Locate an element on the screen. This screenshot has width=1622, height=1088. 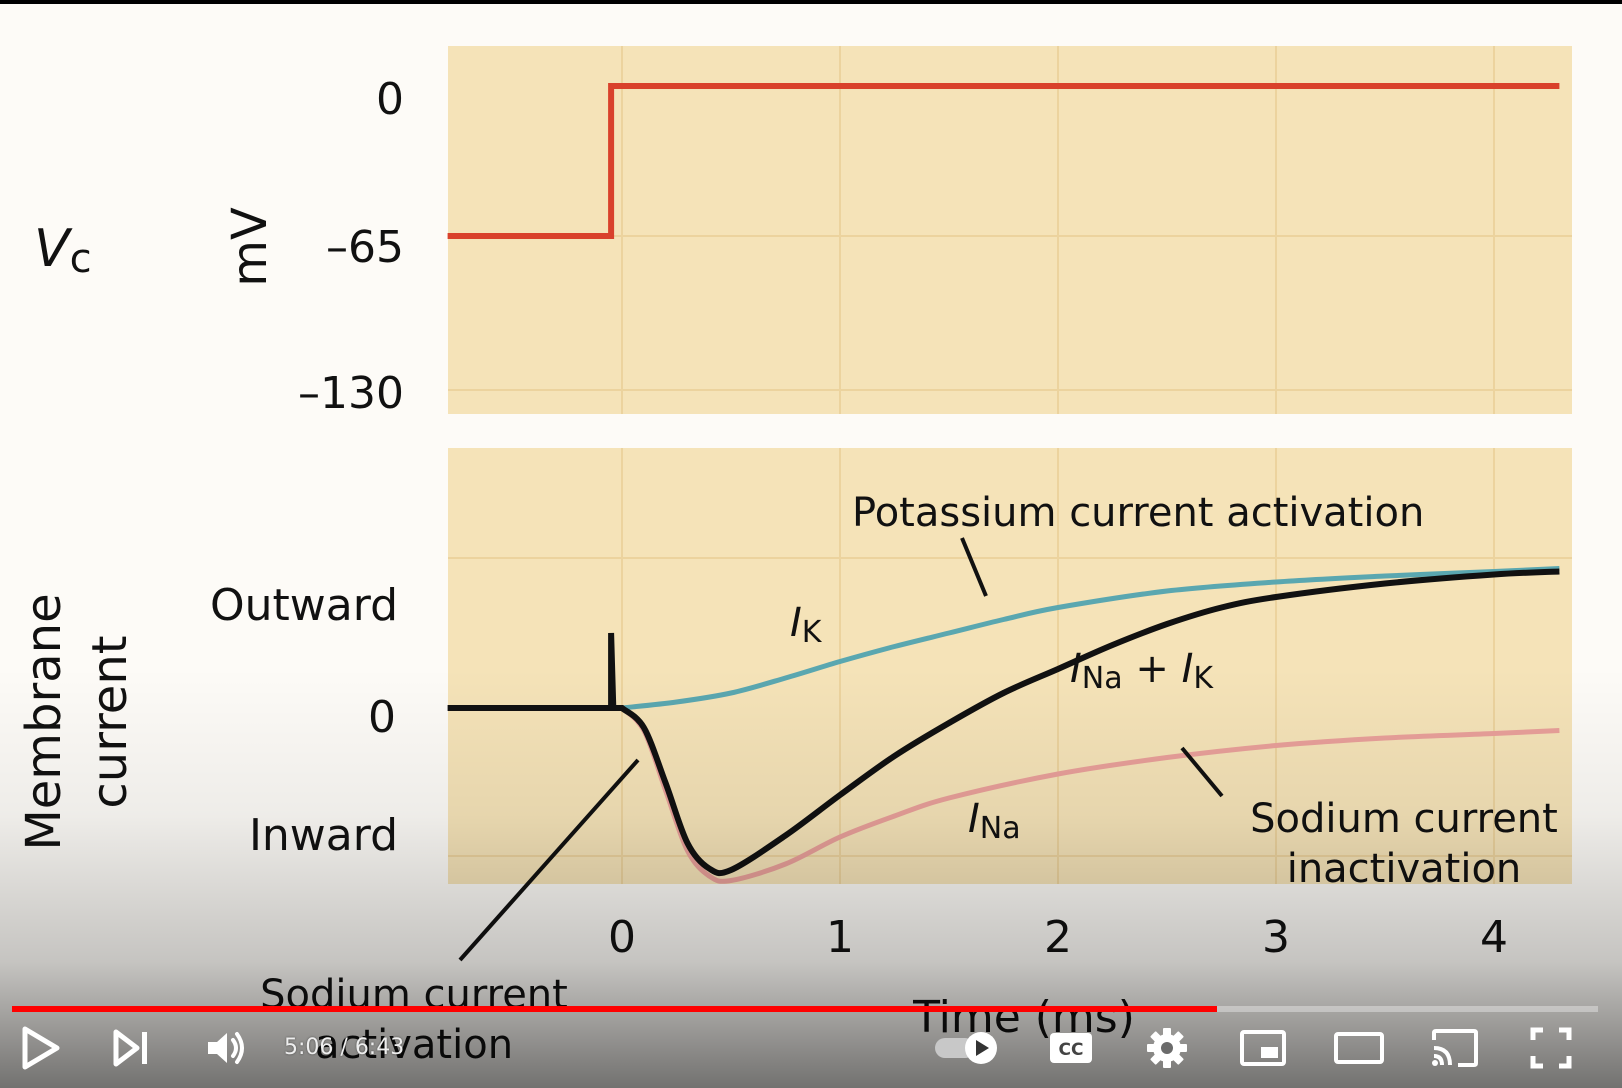
potassium-activation-label: Potassium current activation is located at coordinates (1138, 513).